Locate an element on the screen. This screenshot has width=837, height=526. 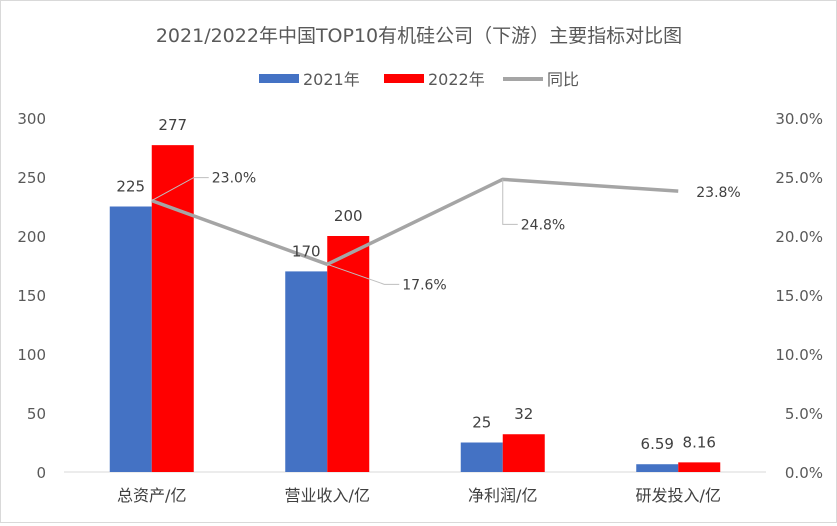
left-tick-label: 50 is located at coordinates (36, 414).